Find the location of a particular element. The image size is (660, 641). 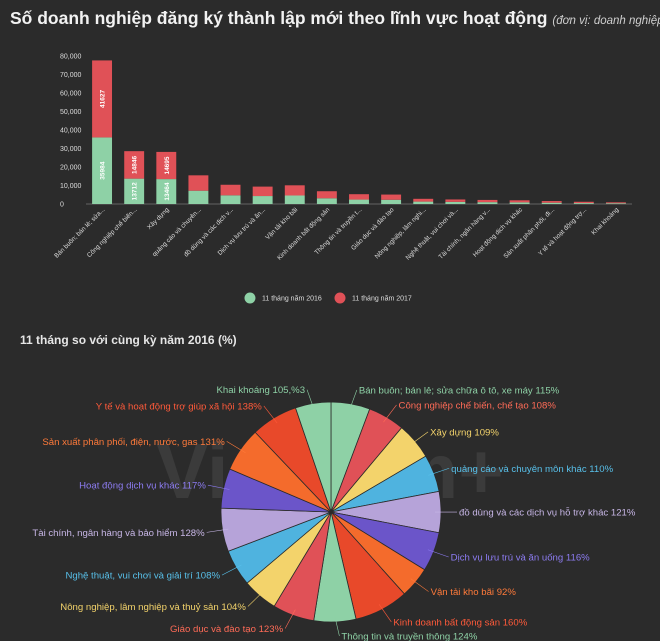

bar-value-label: 14695 is located at coordinates (167, 165).